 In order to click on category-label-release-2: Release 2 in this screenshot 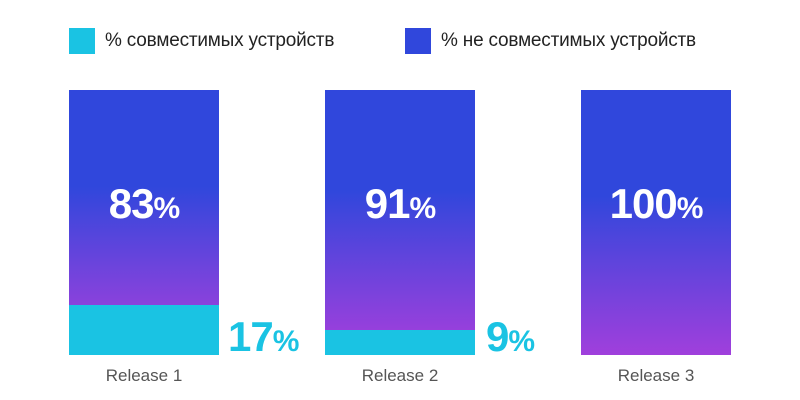, I will do `click(400, 375)`.